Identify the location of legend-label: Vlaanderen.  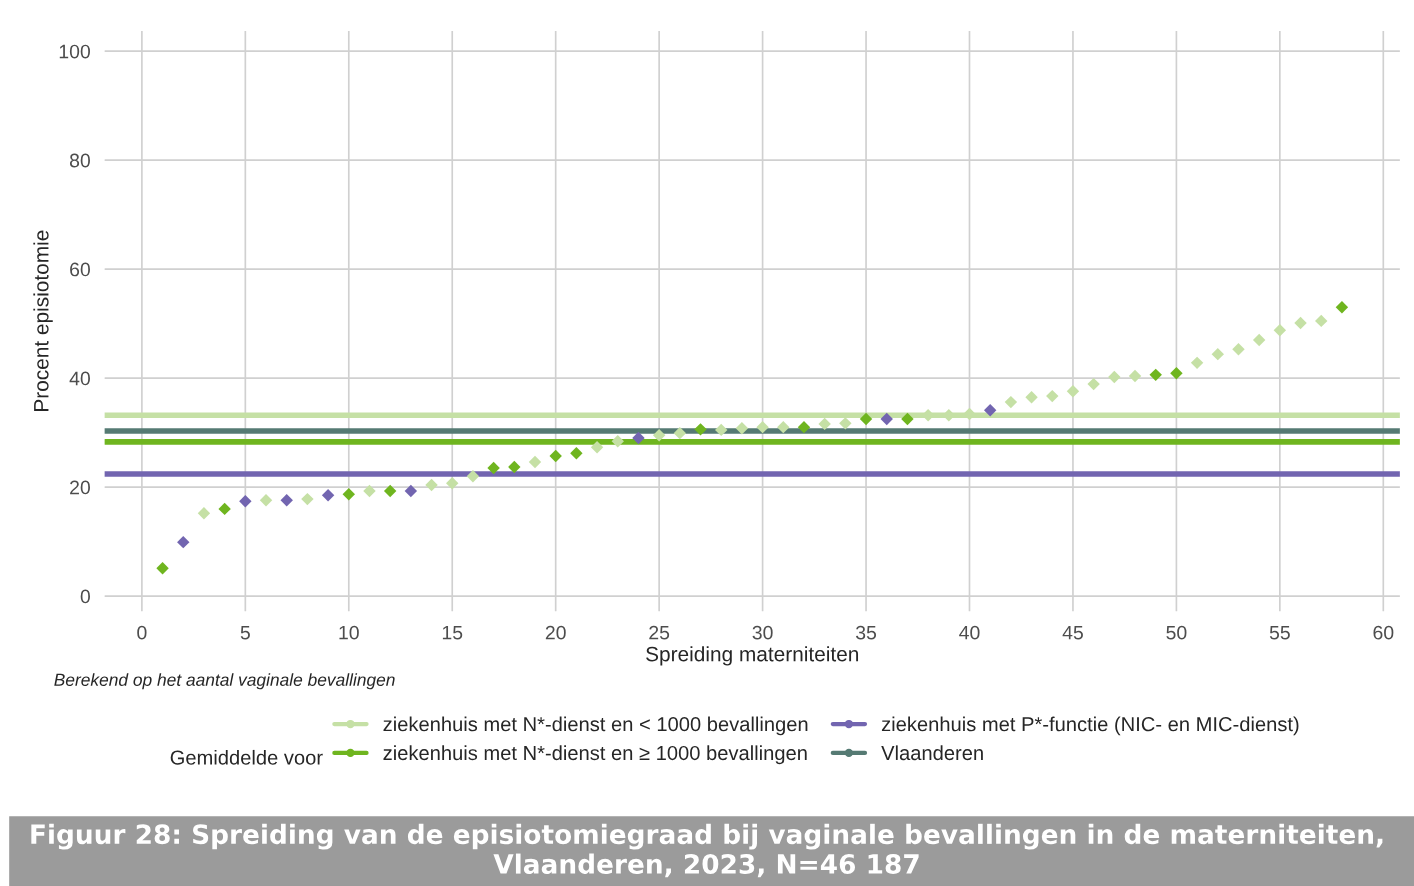
(932, 753).